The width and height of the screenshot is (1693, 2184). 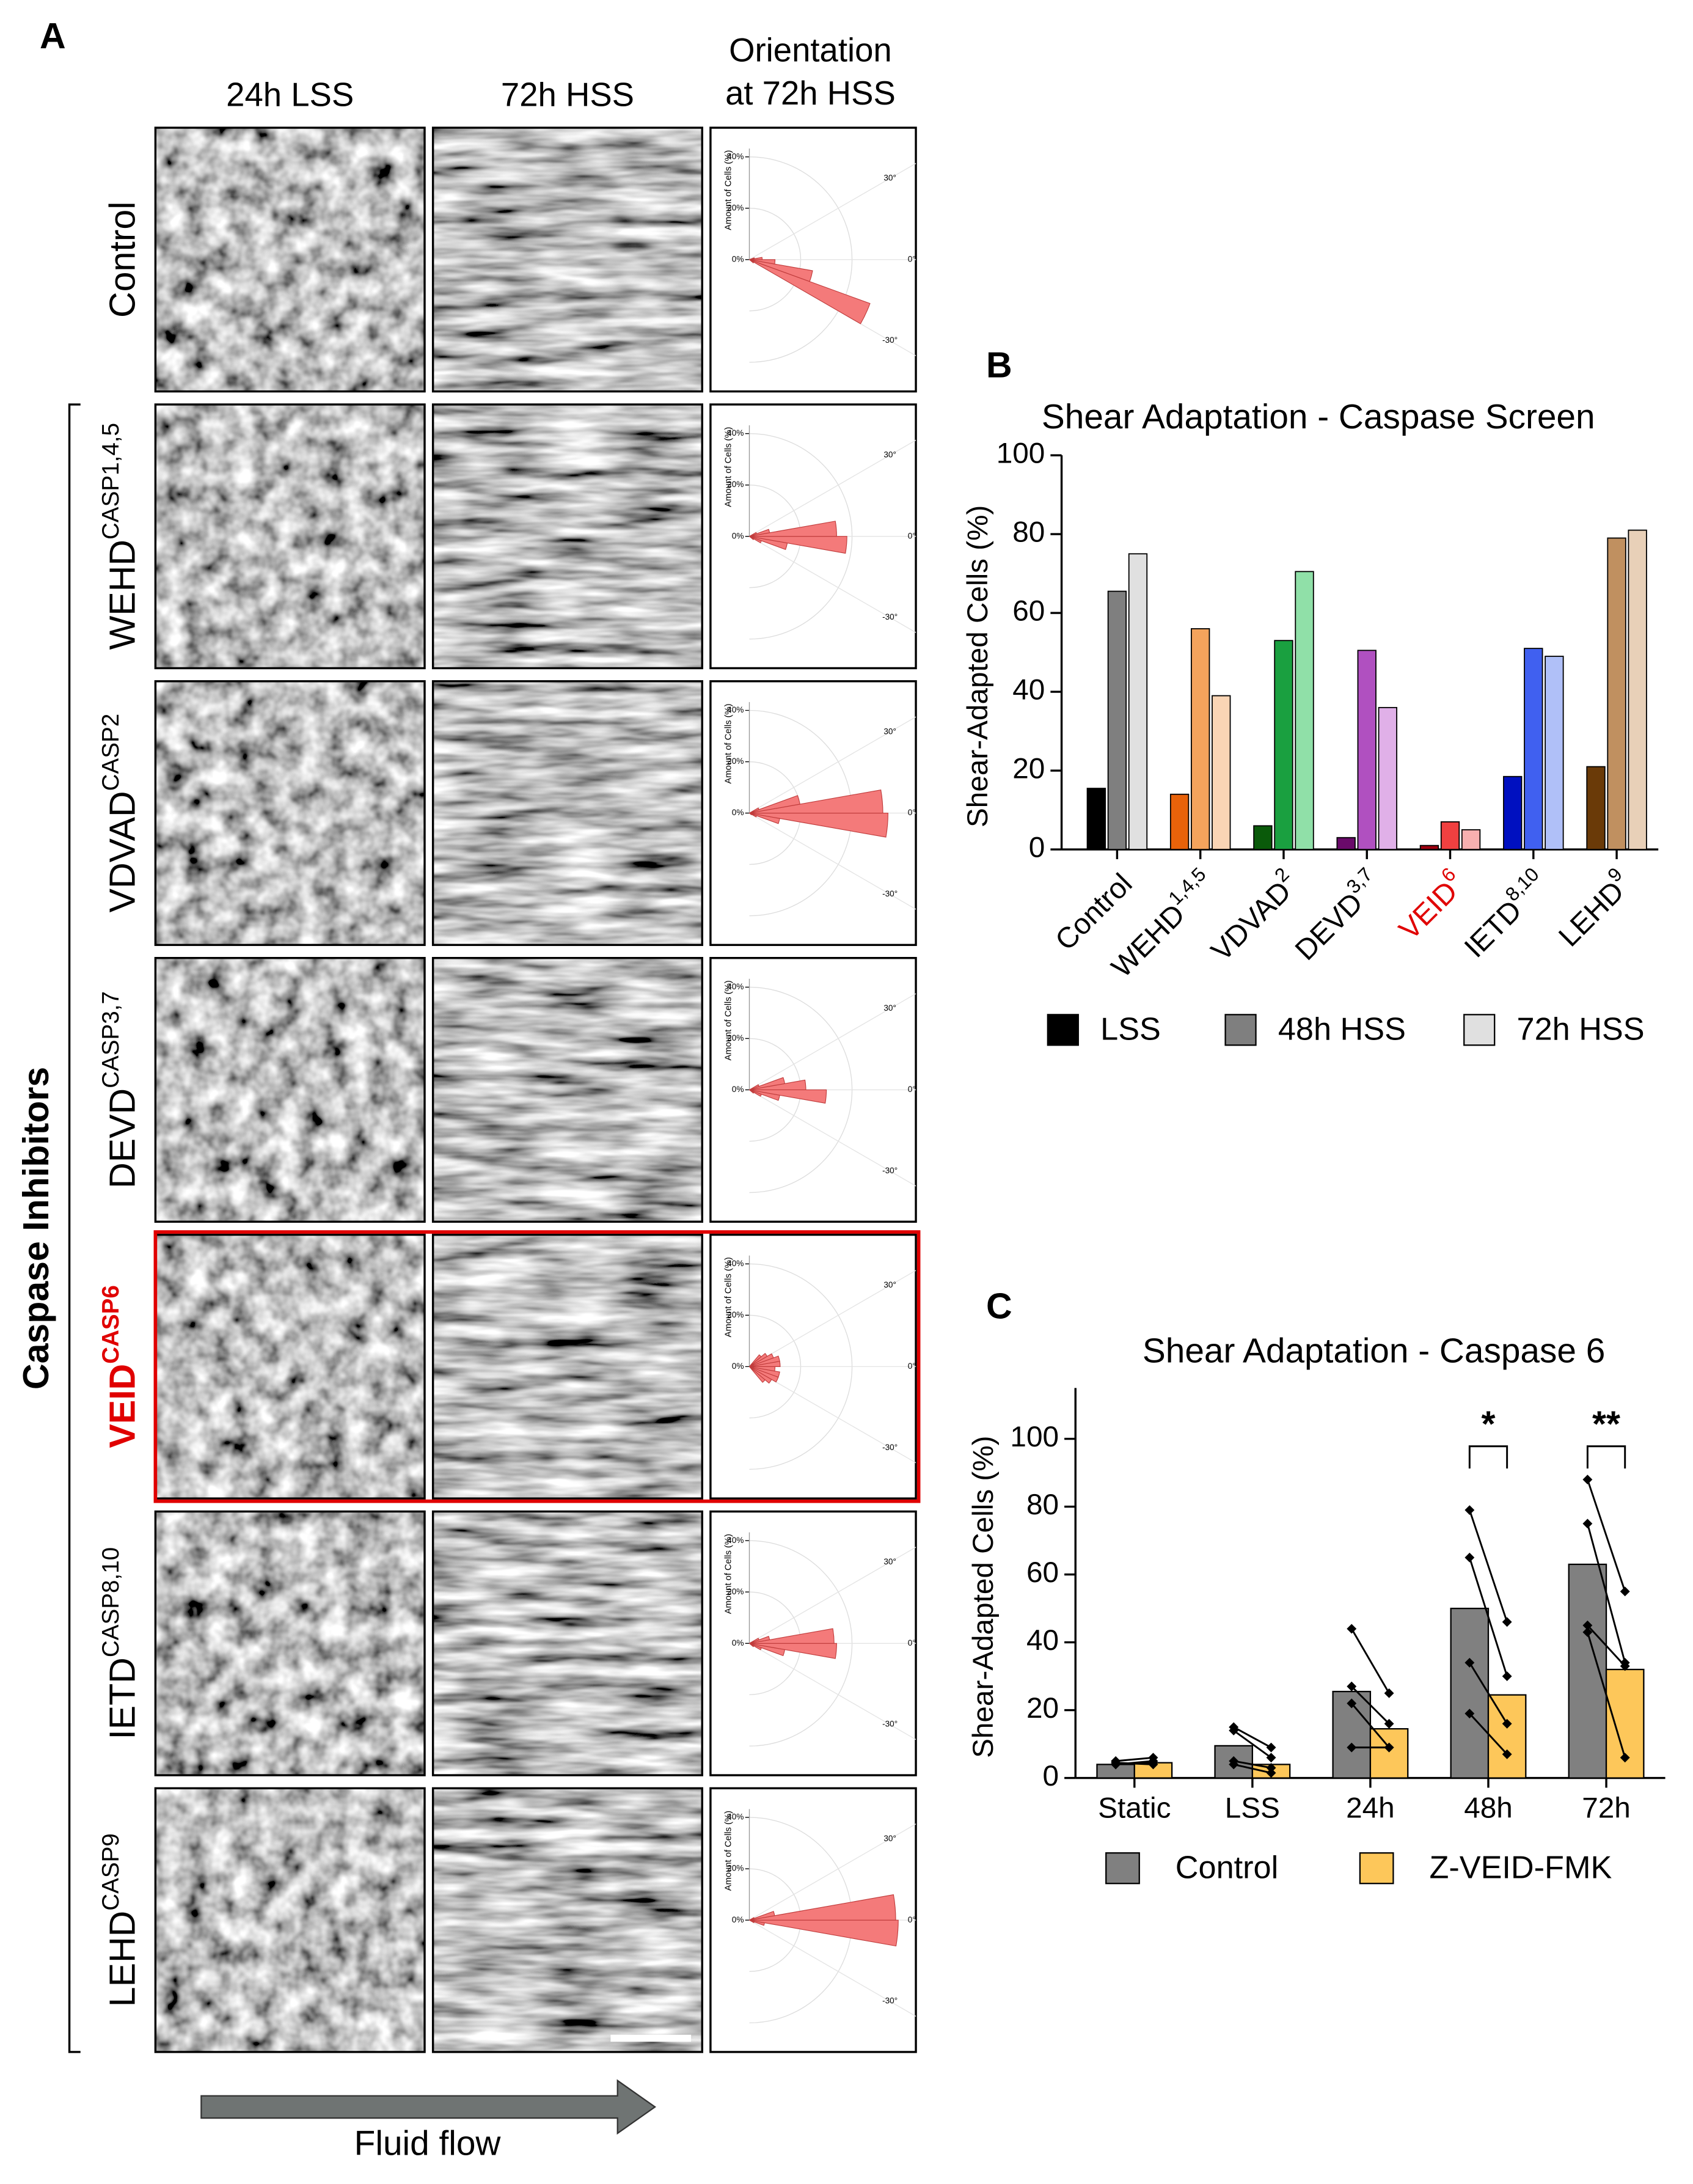 I want to click on x-tick-label: LEHD9, so click(x=1593, y=908).